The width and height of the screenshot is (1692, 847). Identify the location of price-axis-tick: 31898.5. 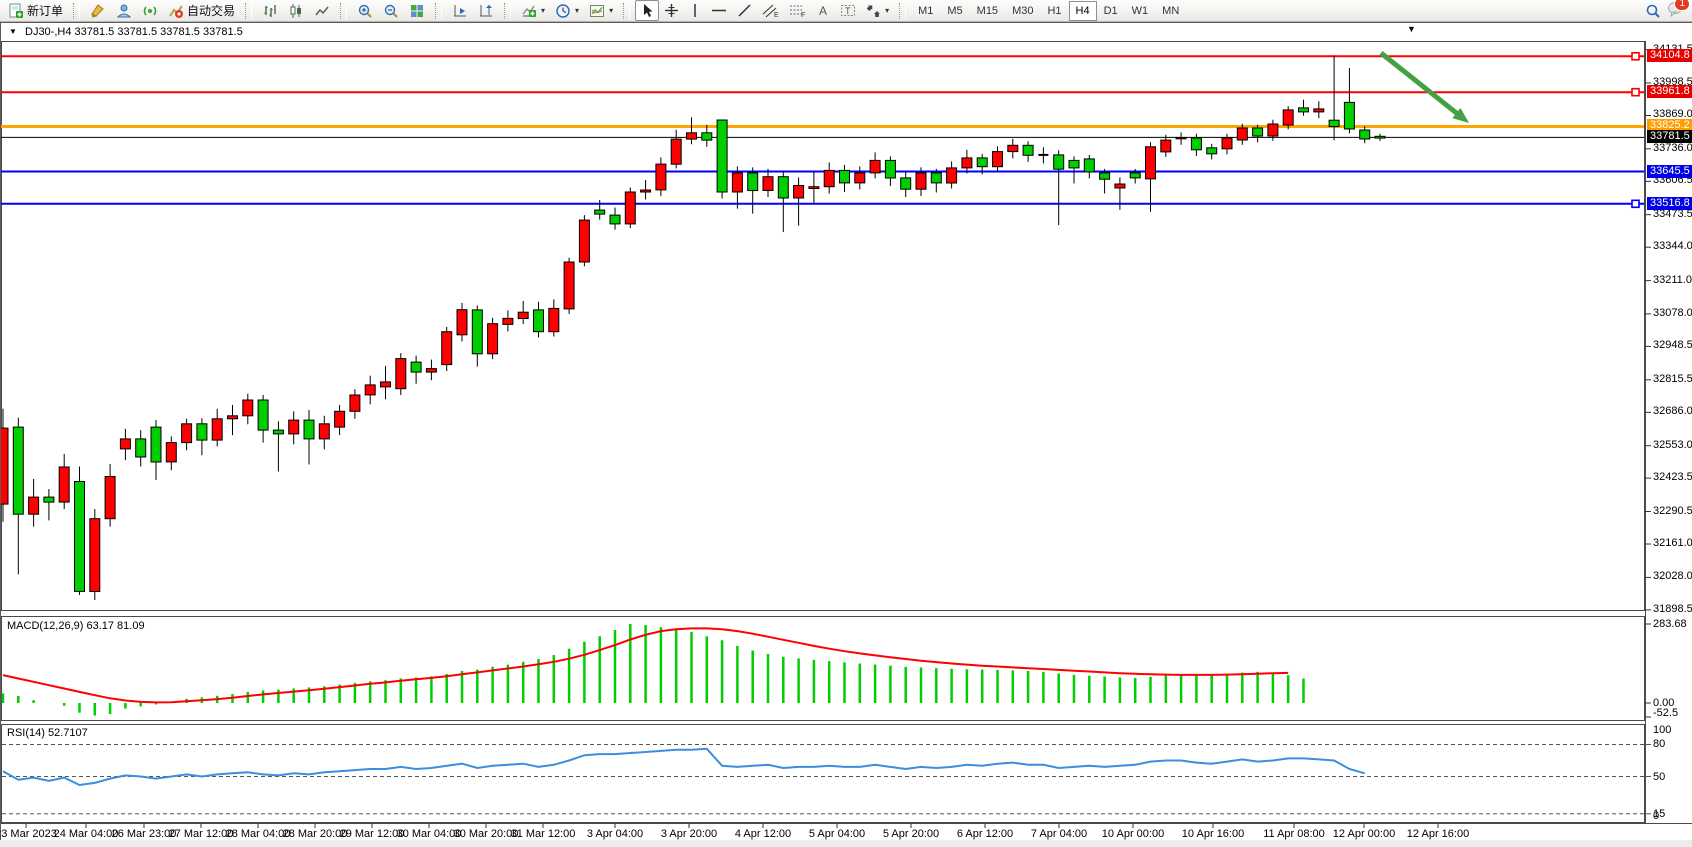
(1672, 609).